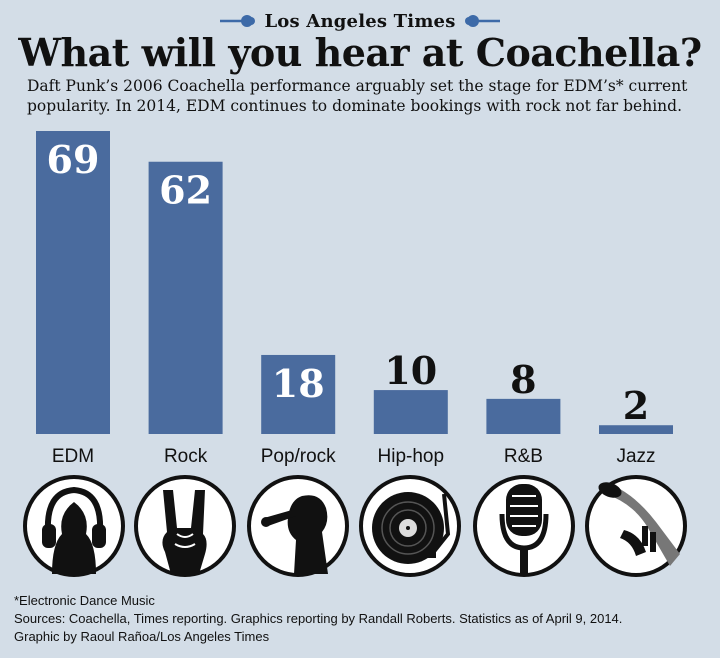 The width and height of the screenshot is (720, 658). What do you see at coordinates (142, 636) in the screenshot?
I see `credit: Graphic by Raoul Rañoa/Los Angeles Times` at bounding box center [142, 636].